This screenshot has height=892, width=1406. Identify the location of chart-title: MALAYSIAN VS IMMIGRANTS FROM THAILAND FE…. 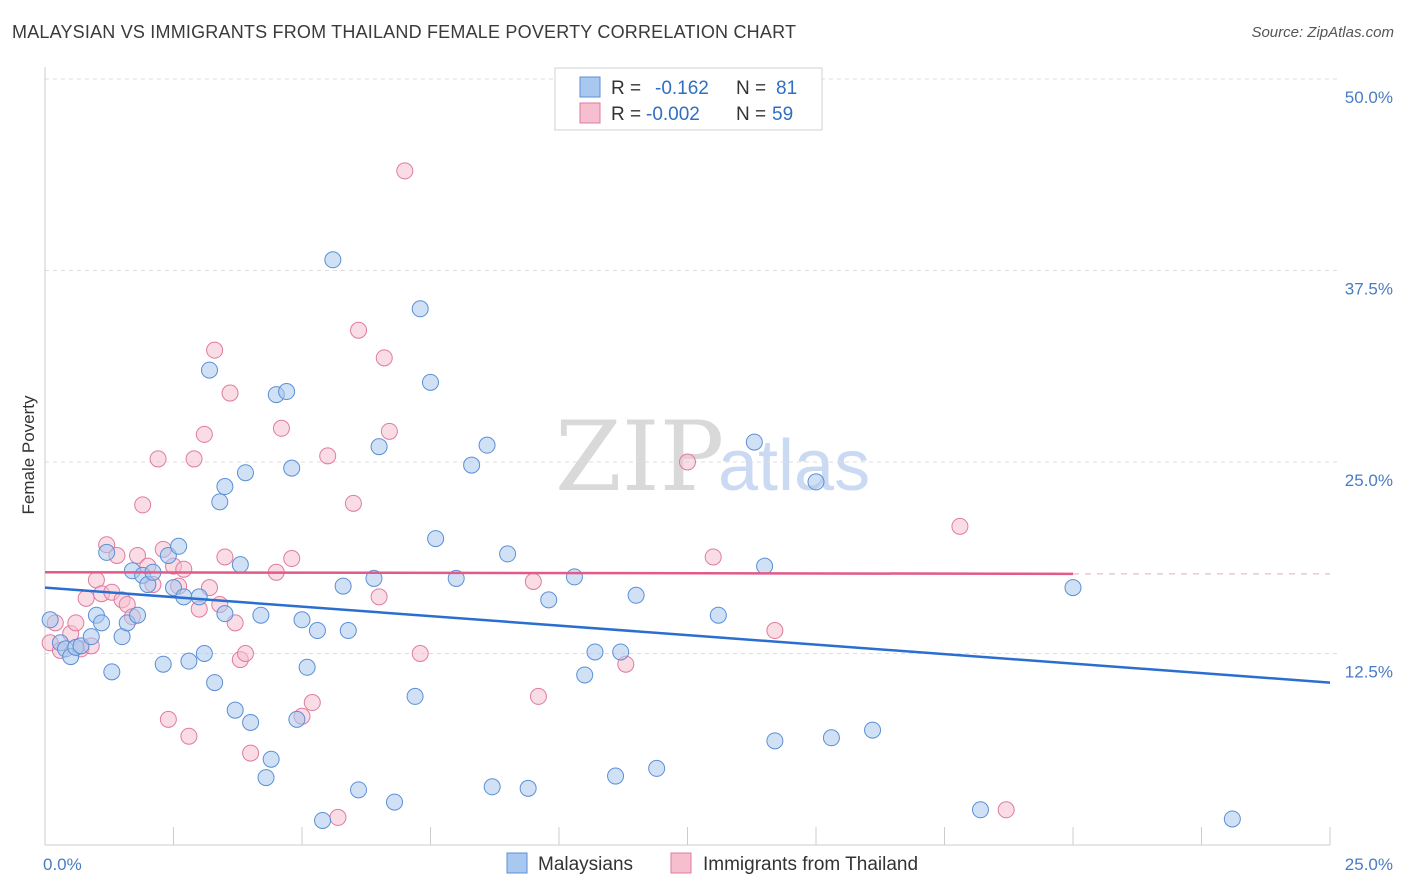
(404, 32).